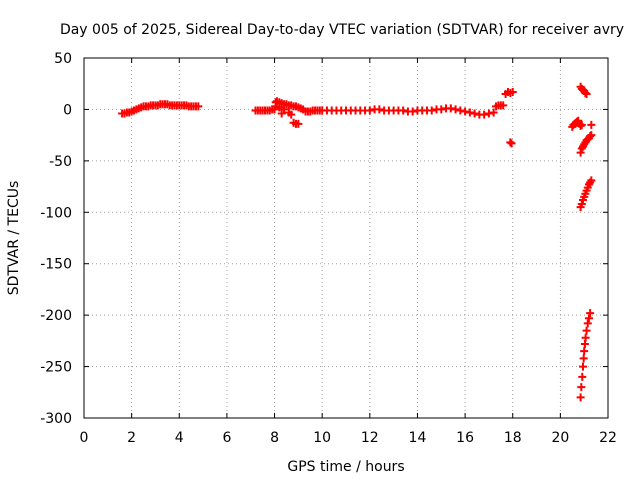 This screenshot has height=480, width=640. Describe the element at coordinates (67, 110) in the screenshot. I see `y-tick-label: 0` at that location.